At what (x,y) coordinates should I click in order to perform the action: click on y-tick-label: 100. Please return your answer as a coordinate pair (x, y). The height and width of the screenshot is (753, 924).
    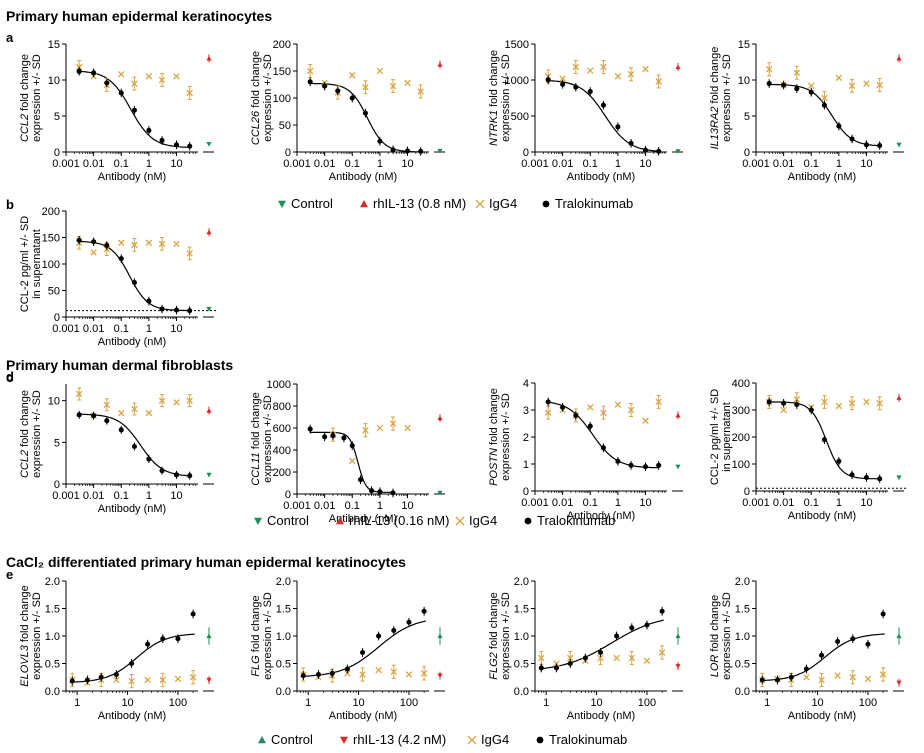
    Looking at the image, I should click on (51, 265).